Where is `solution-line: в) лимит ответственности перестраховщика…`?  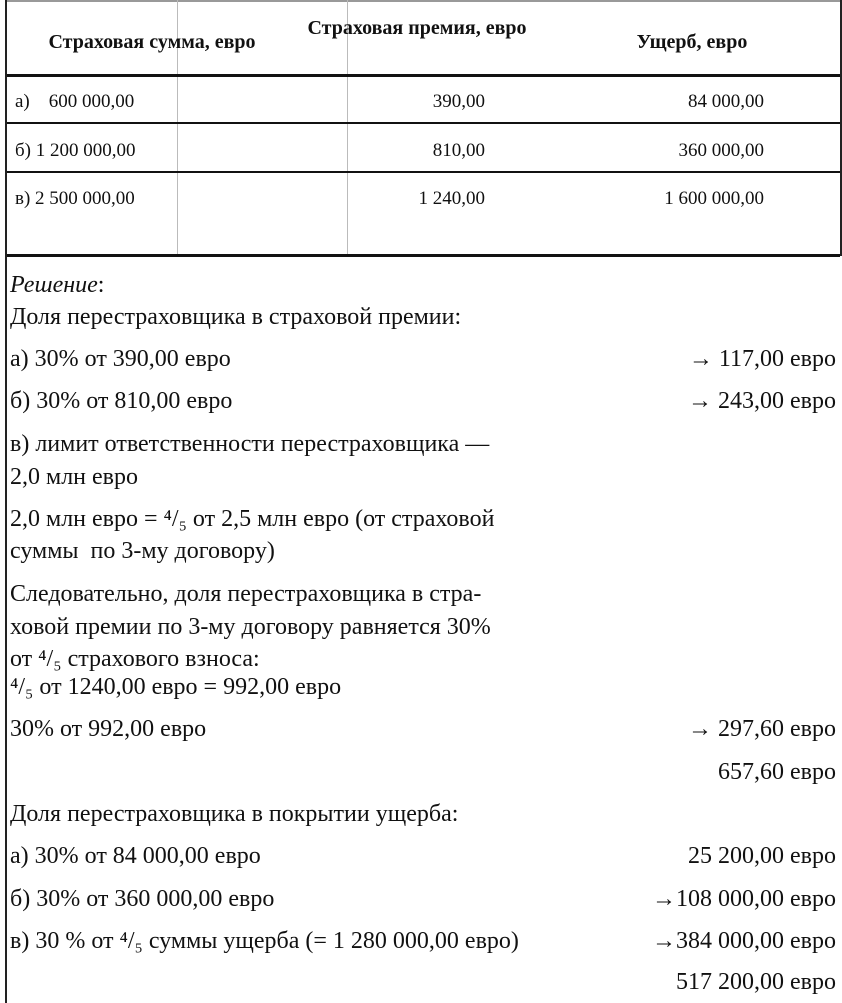 solution-line: в) лимит ответственности перестраховщика… is located at coordinates (250, 444).